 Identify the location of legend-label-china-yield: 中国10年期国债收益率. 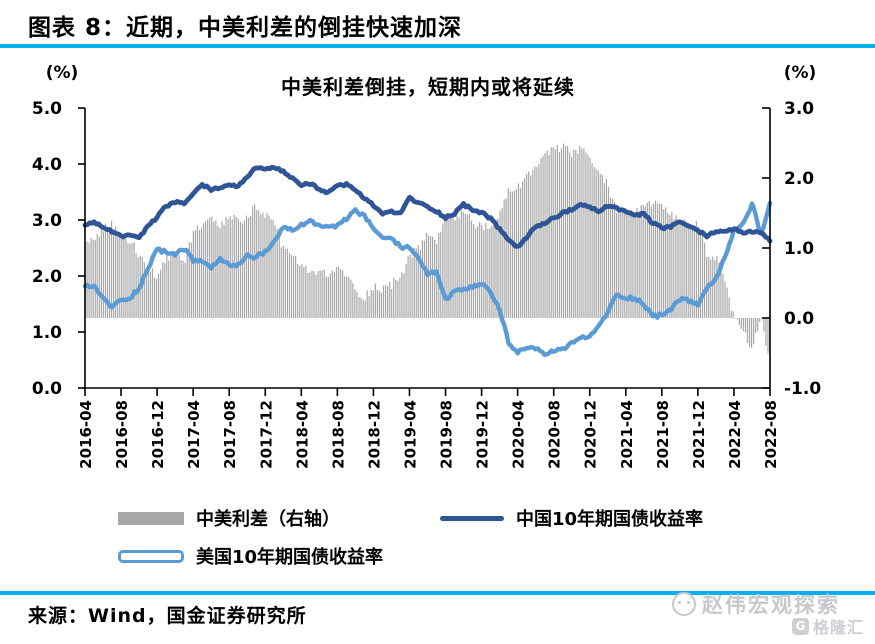
(610, 519).